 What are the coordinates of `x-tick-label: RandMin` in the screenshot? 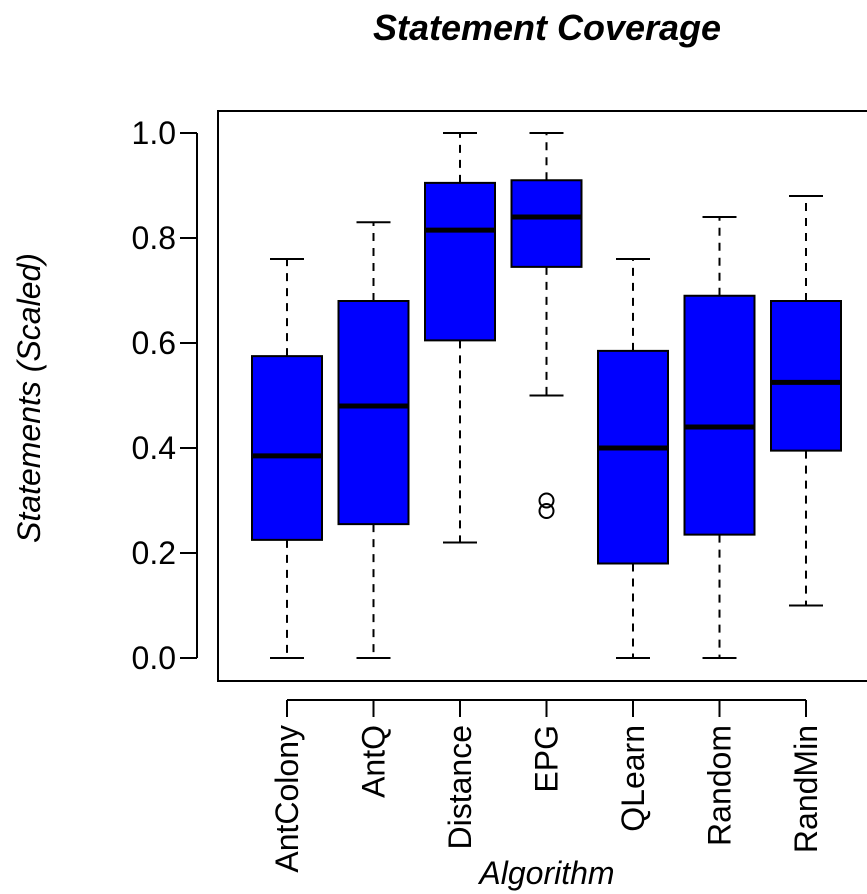 It's located at (806, 789).